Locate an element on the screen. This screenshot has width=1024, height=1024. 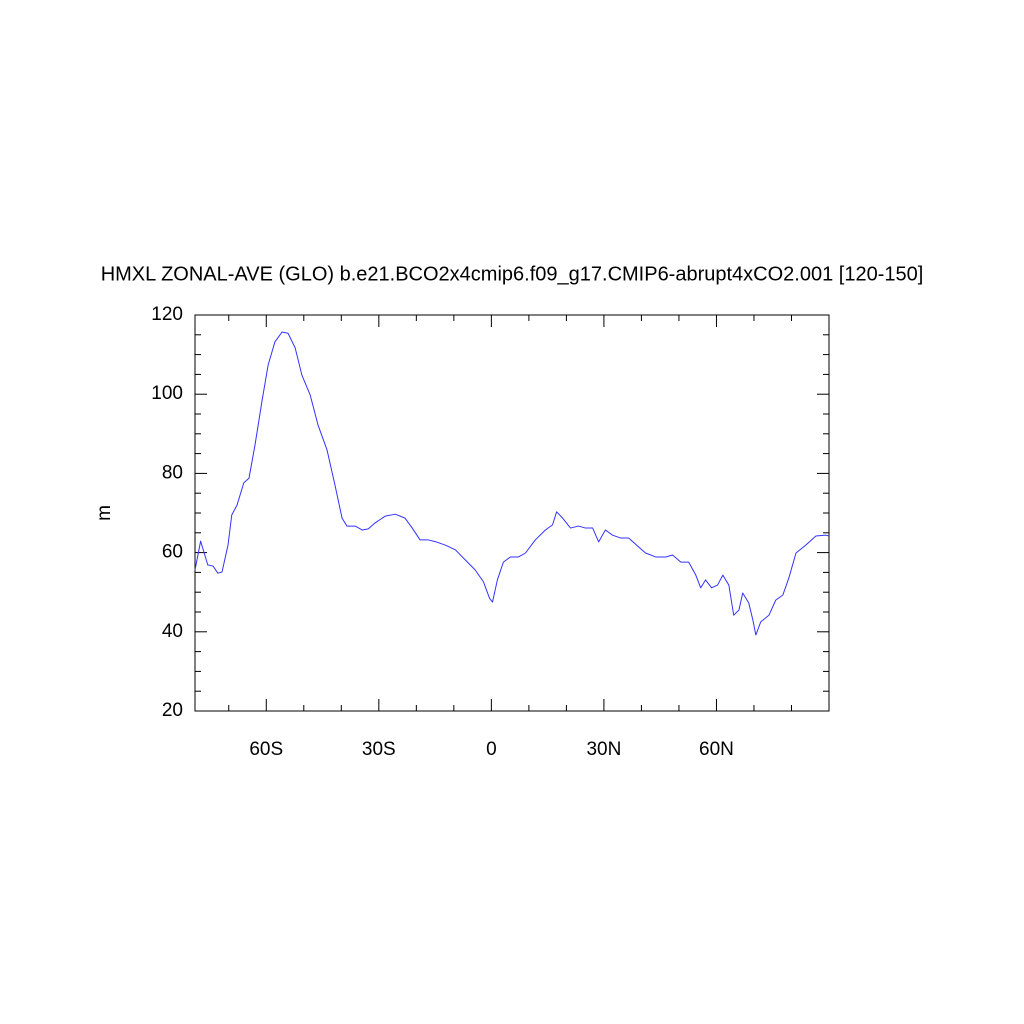
x-tick-label: 30N is located at coordinates (603, 749).